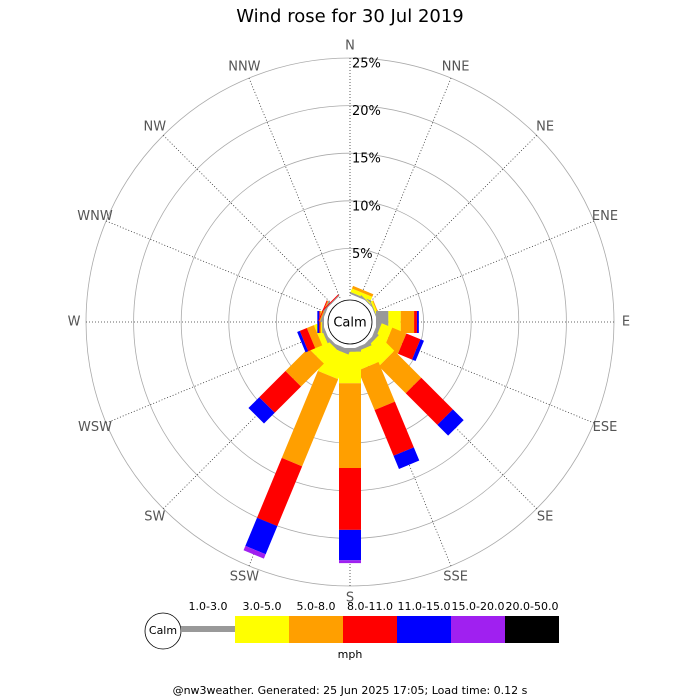 This screenshot has width=700, height=700. What do you see at coordinates (362, 254) in the screenshot?
I see `r-tick-label: 5%` at bounding box center [362, 254].